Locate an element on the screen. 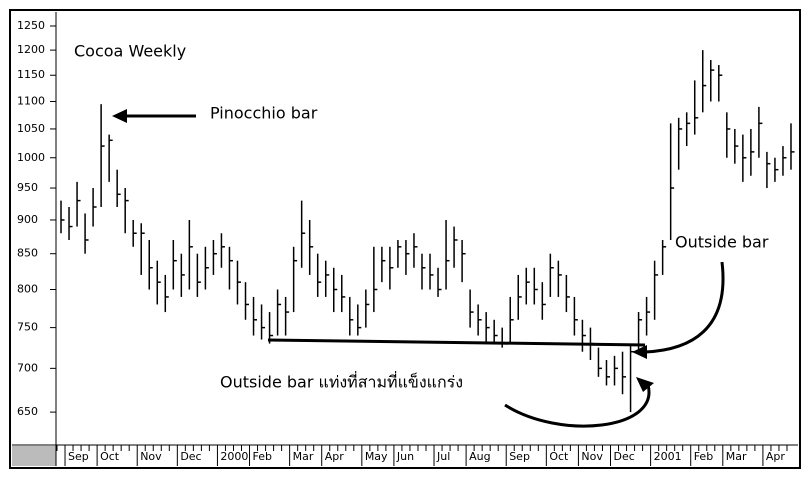 The height and width of the screenshot is (480, 809). x-tick-label: 2000 is located at coordinates (234, 456).